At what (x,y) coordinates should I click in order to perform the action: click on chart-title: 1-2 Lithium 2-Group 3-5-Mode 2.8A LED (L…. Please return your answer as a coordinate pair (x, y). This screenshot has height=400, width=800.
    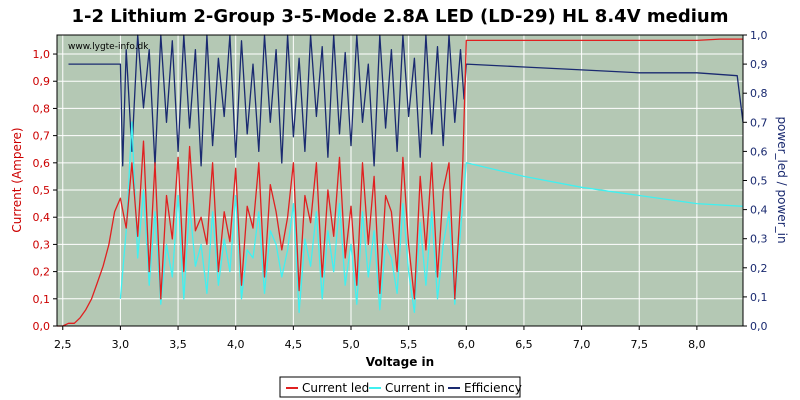
    Looking at the image, I should click on (400, 16).